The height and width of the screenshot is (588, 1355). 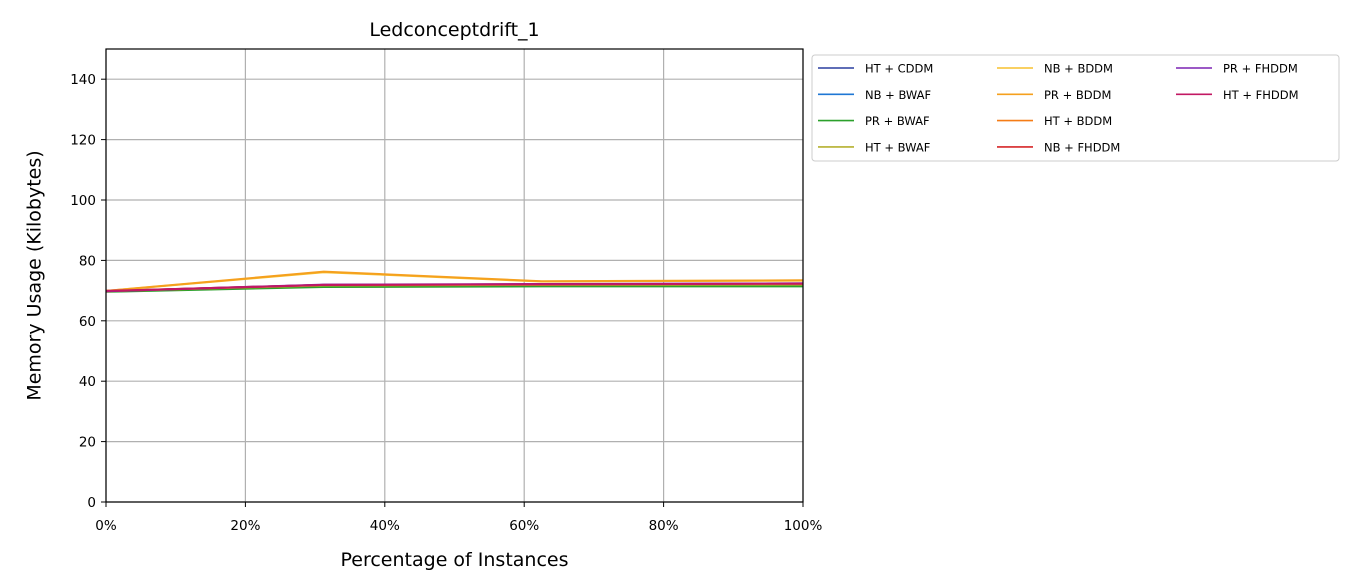 What do you see at coordinates (1260, 69) in the screenshot?
I see `legend-label: PR + FHDDM` at bounding box center [1260, 69].